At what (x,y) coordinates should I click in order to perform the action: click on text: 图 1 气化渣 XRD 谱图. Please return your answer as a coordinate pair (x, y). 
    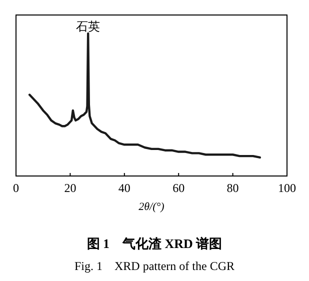
    Looking at the image, I should click on (154, 243).